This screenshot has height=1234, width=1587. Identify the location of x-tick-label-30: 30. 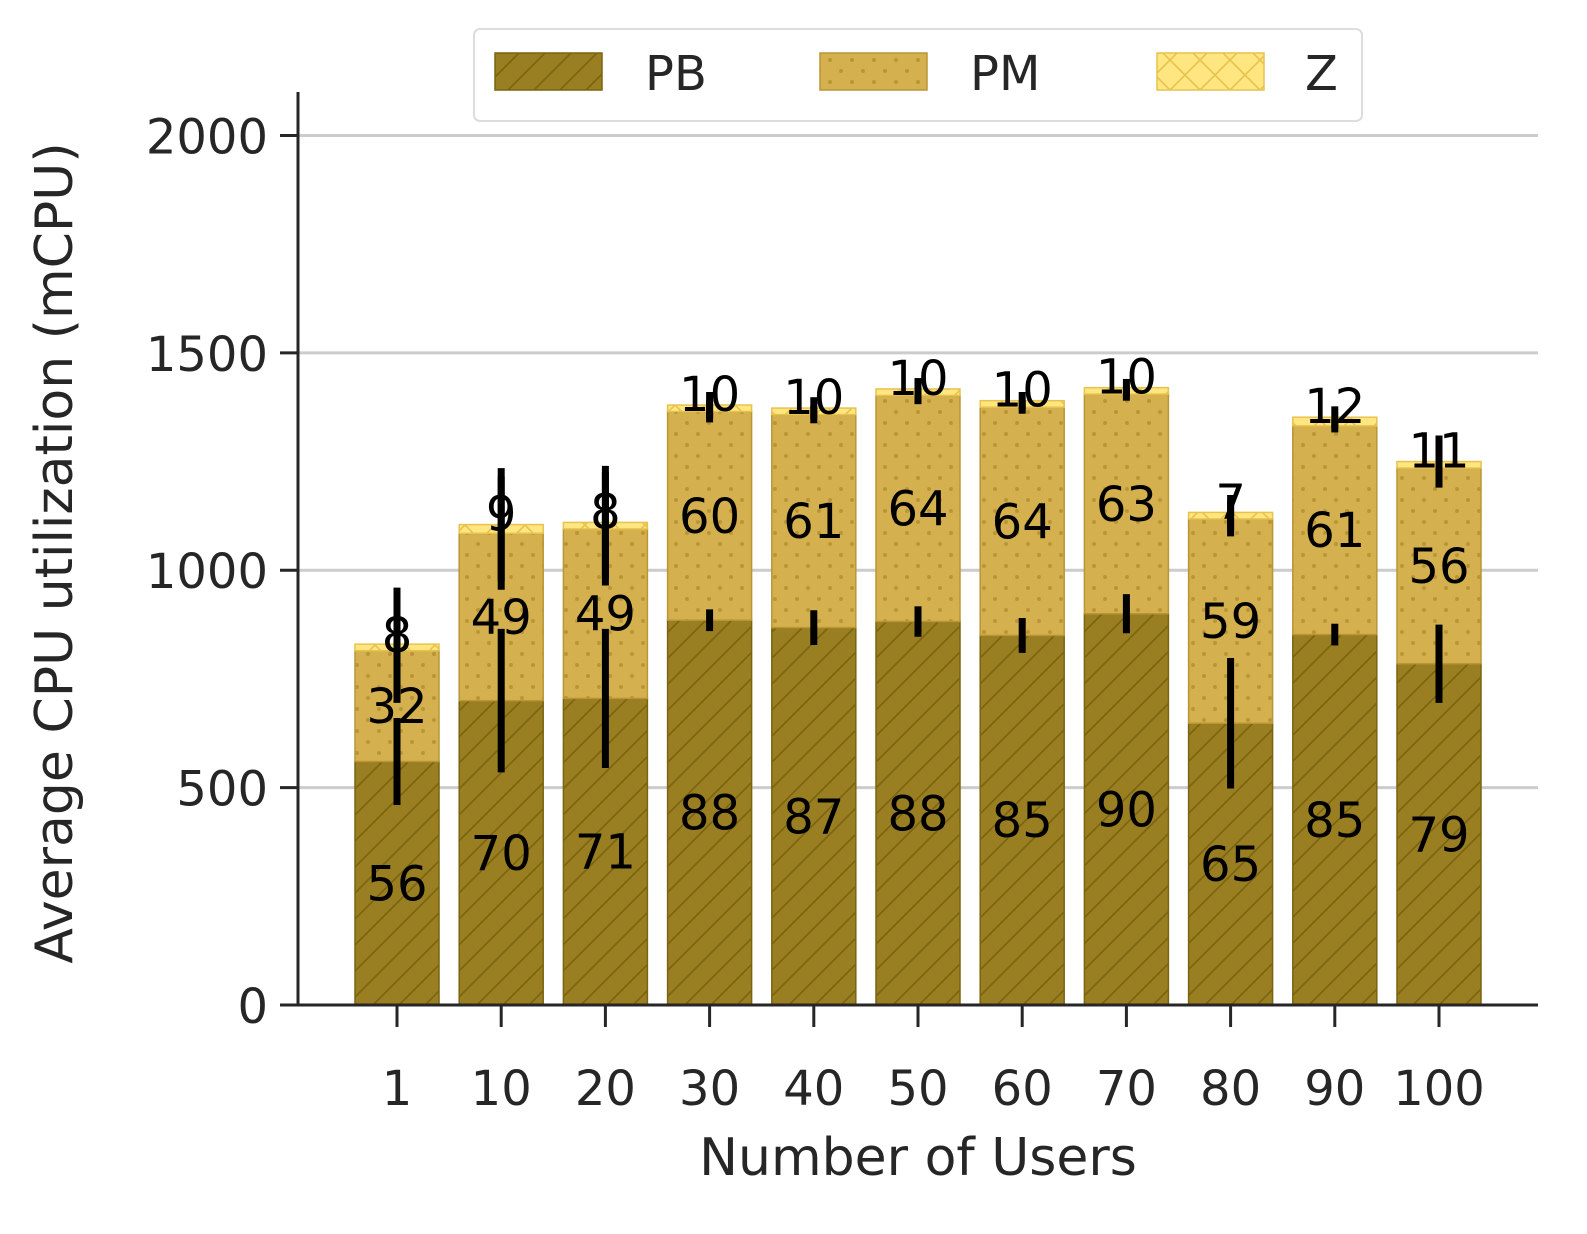
(709, 1089).